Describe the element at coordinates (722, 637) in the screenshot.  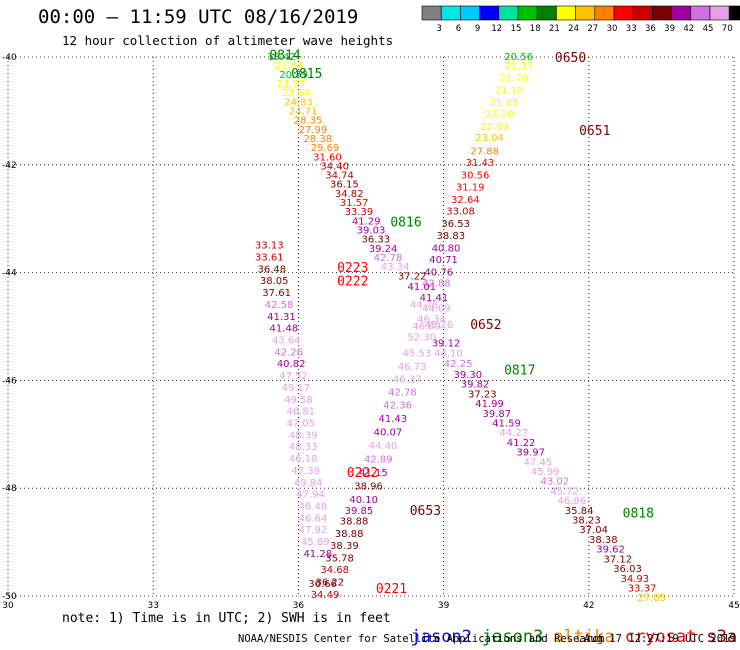
I see `legend-s3a: s3a` at that location.